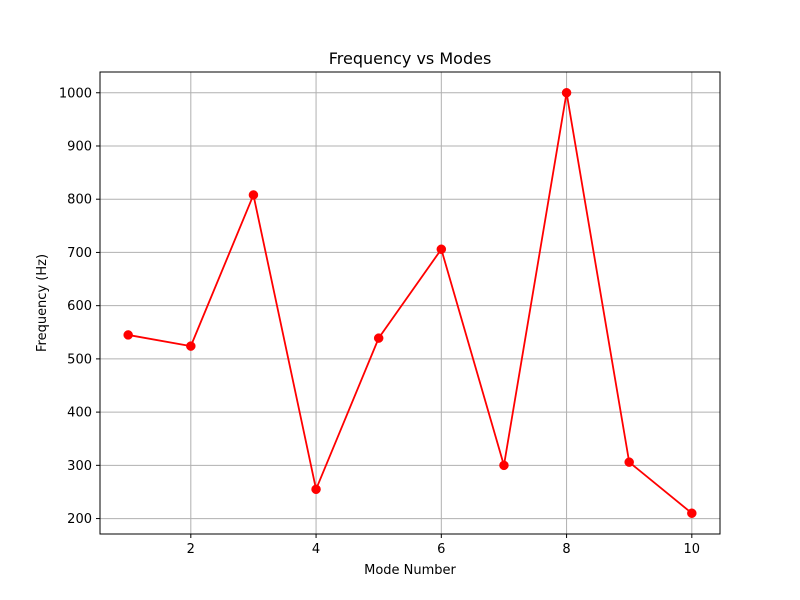 The image size is (800, 600). Describe the element at coordinates (79, 306) in the screenshot. I see `y-tick-label: 600` at that location.